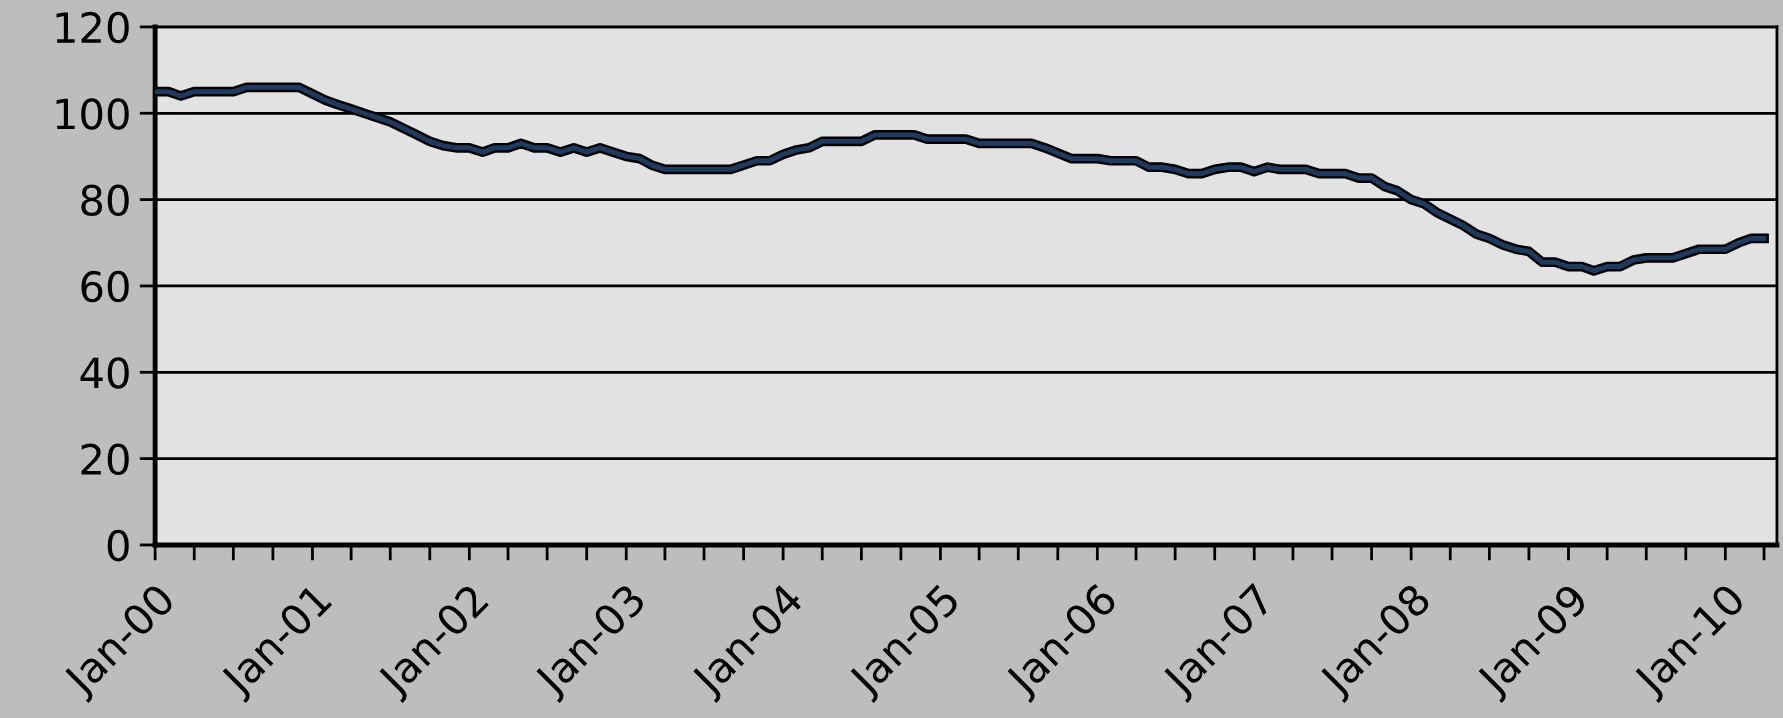 This screenshot has height=718, width=1783. What do you see at coordinates (118, 545) in the screenshot?
I see `y-tick-label: 0` at bounding box center [118, 545].